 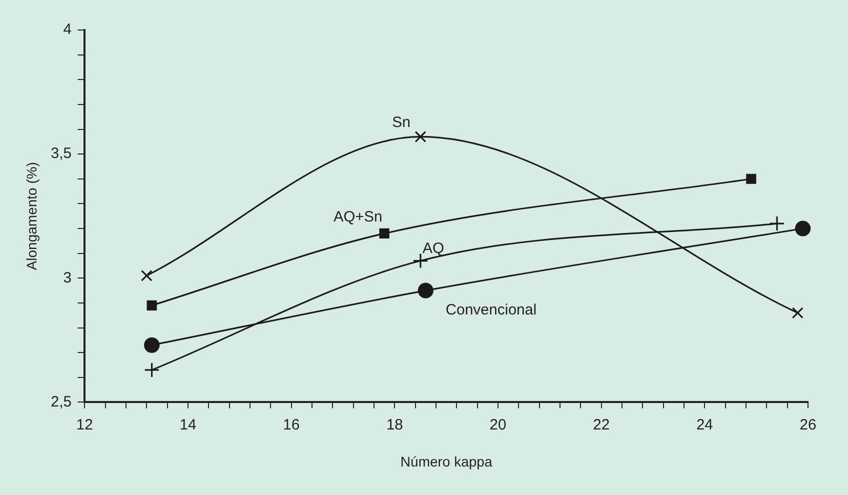 I want to click on x-tick-label: 20, so click(x=498, y=425).